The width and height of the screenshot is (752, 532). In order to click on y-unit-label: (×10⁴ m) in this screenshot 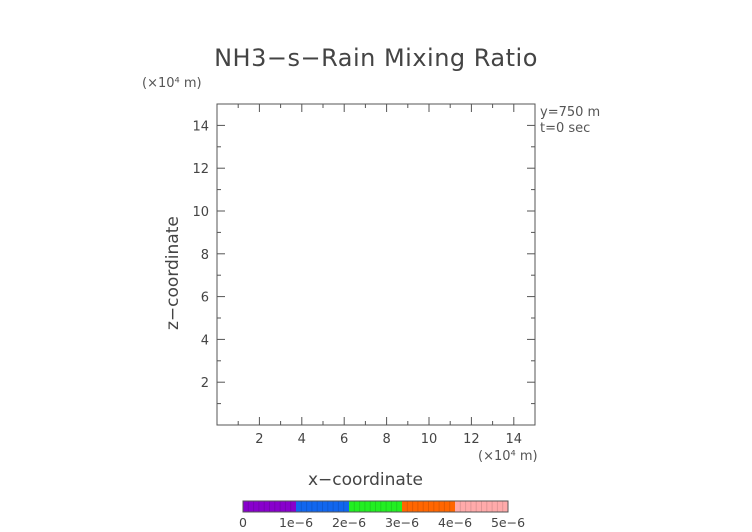, I will do `click(172, 83)`.